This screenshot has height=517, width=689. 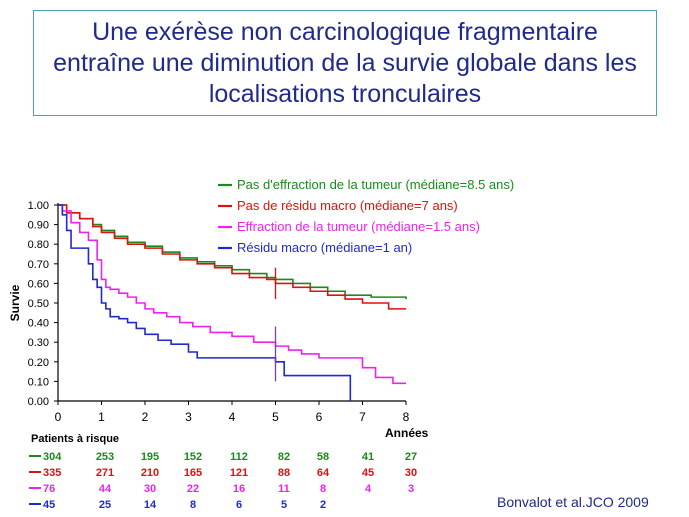 I want to click on legend-label-2: Pas de résidu macro (médiane=7 ans), so click(x=347, y=205).